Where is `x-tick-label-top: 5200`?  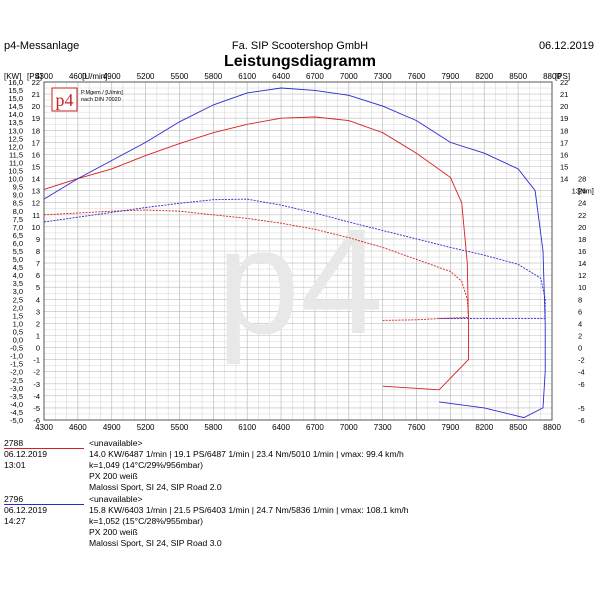 x-tick-label-top: 5200 is located at coordinates (146, 76).